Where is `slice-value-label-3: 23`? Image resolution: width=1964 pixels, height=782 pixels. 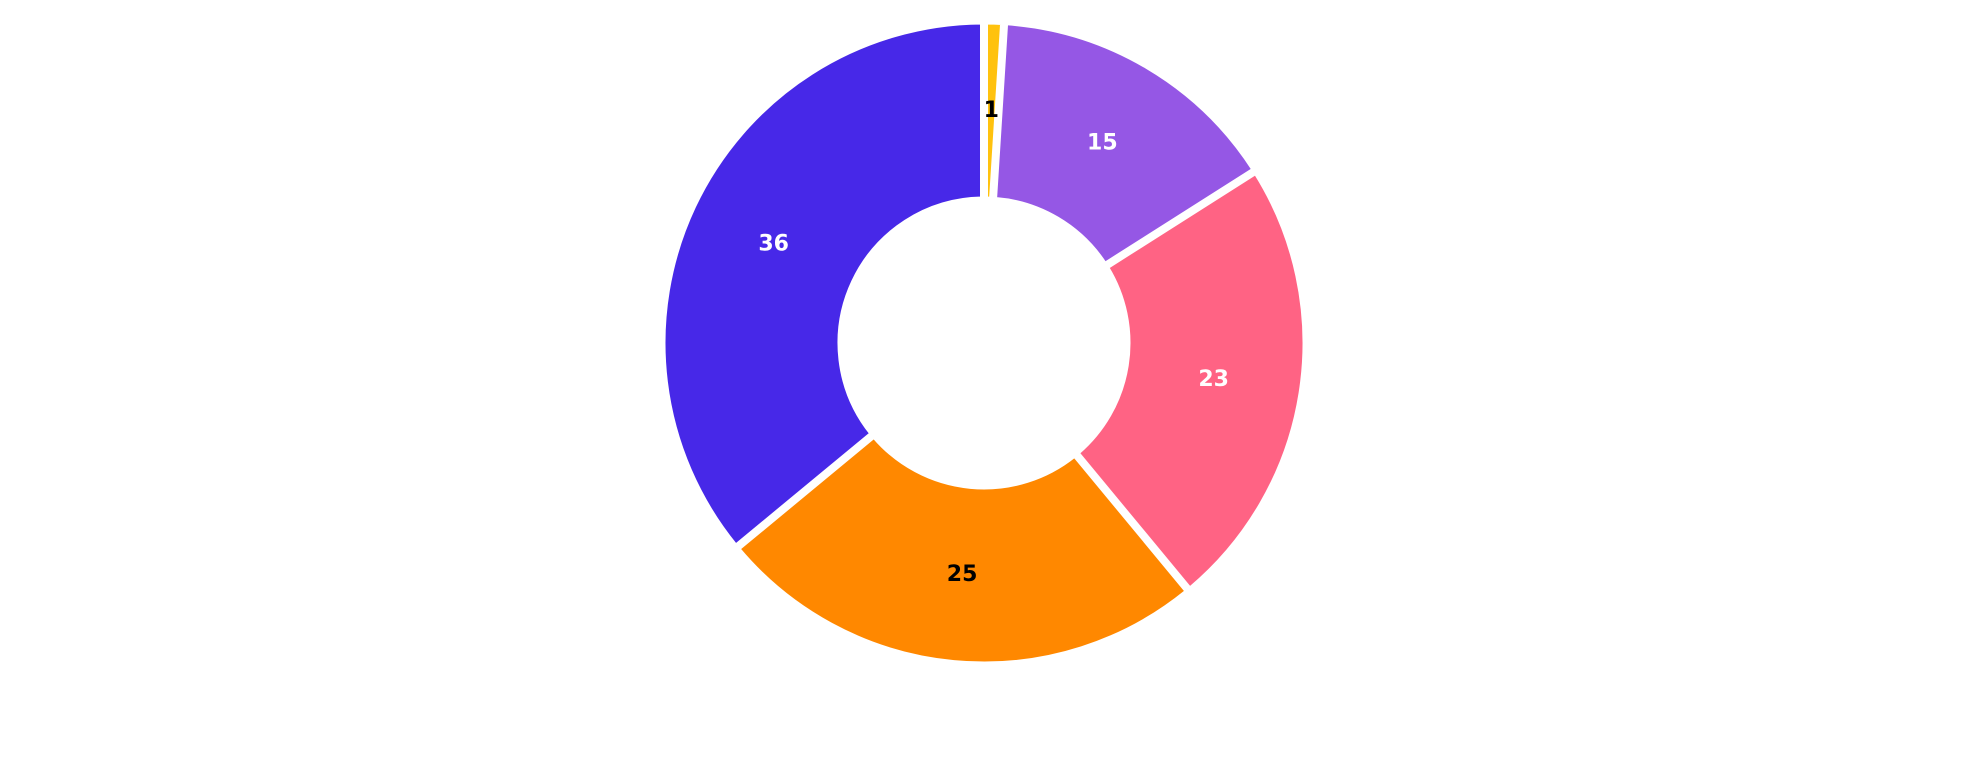 slice-value-label-3: 23 is located at coordinates (1213, 379).